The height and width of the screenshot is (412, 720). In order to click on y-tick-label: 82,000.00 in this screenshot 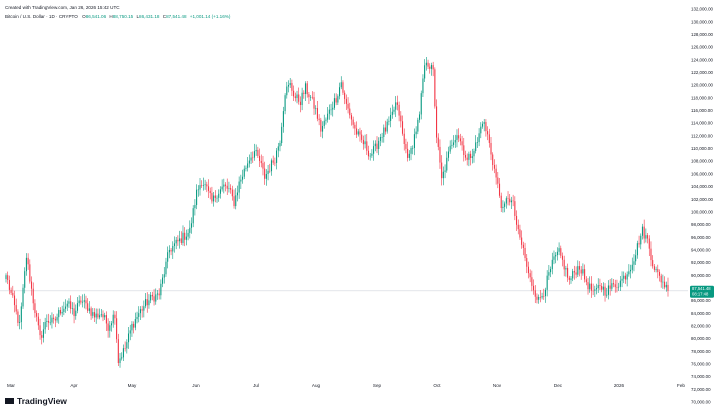, I will do `click(701, 326)`.